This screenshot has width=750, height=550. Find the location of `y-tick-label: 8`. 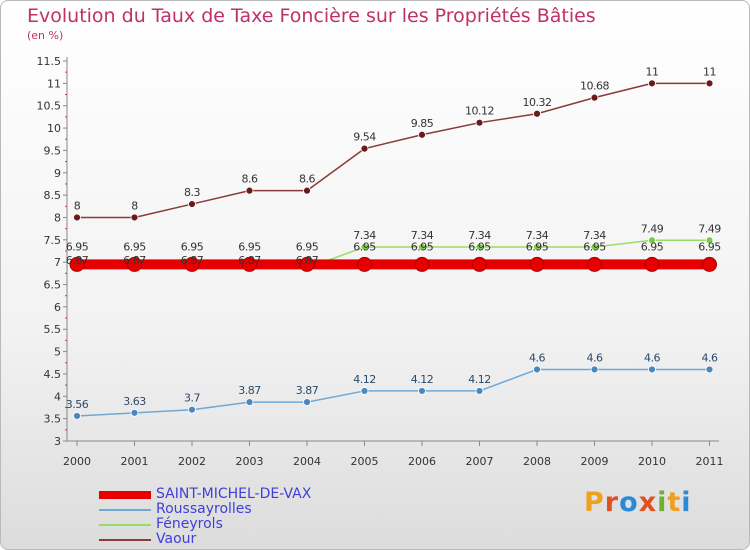

y-tick-label: 8 is located at coordinates (57, 217).